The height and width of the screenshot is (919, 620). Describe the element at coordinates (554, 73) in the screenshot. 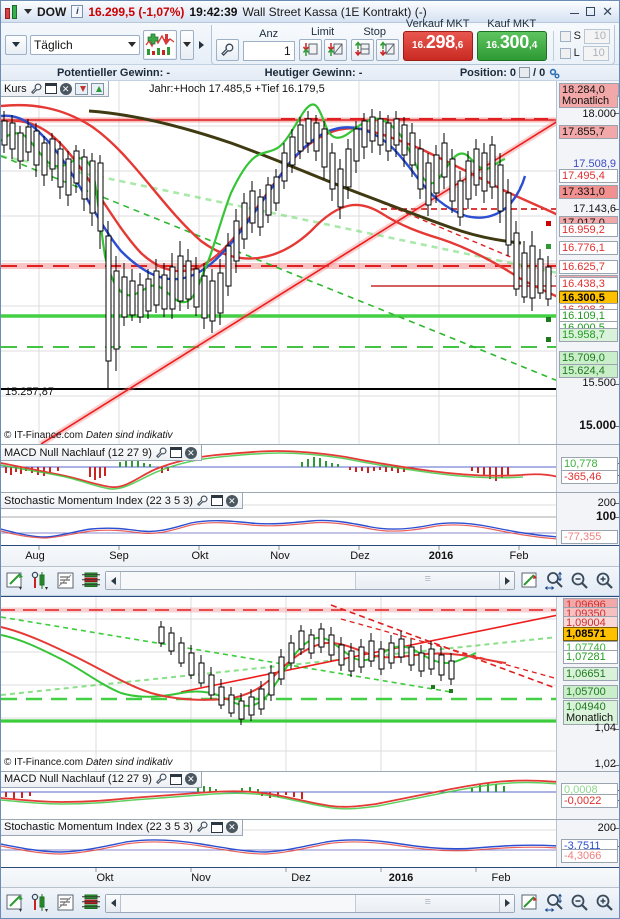

I see `orders-gear-icon` at that location.